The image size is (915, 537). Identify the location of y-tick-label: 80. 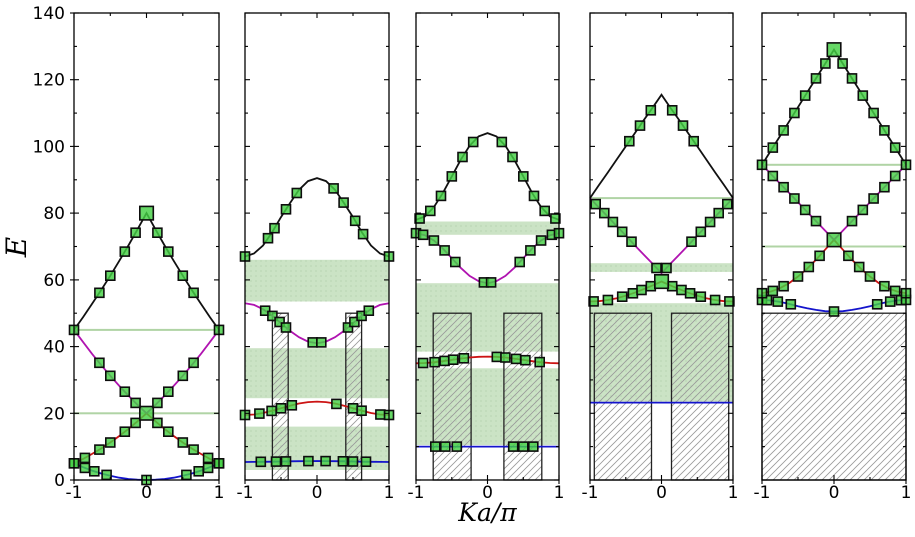
(54, 214).